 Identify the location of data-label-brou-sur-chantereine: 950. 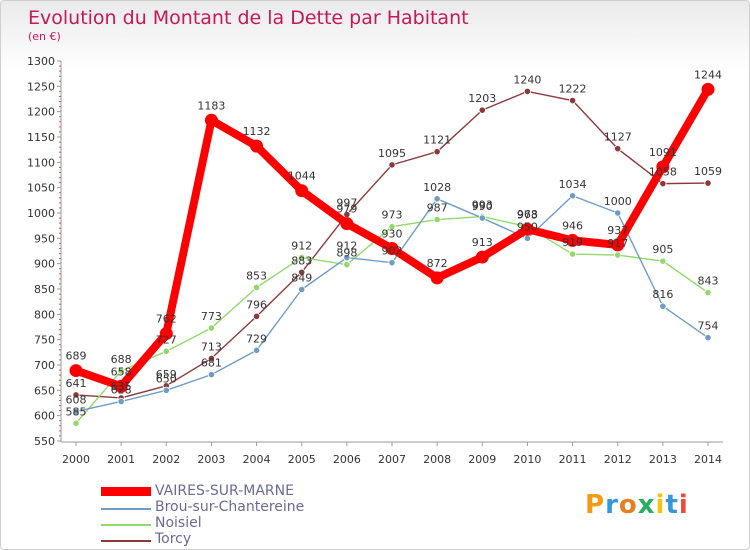
(527, 226).